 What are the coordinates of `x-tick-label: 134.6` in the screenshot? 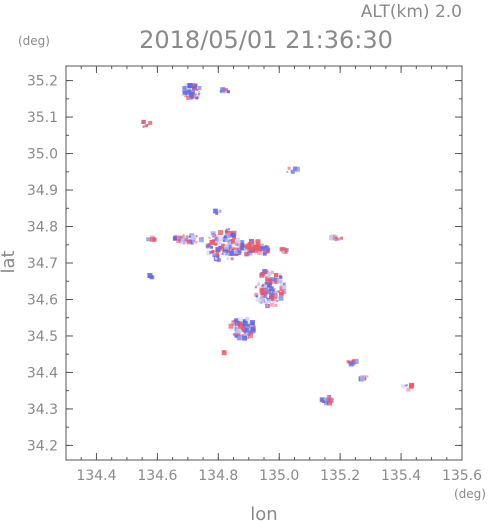 It's located at (157, 476).